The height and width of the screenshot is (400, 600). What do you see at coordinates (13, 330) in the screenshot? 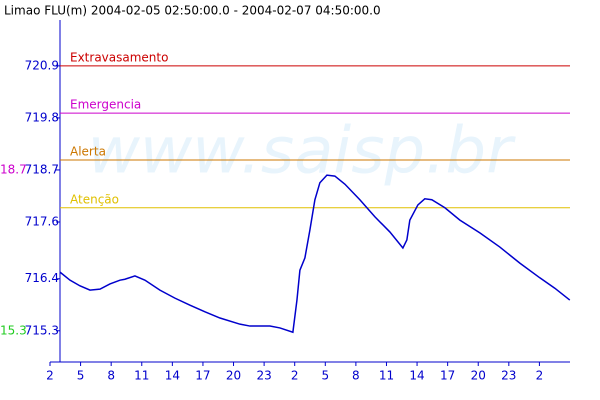
I see `side-label: 15.3` at bounding box center [13, 330].